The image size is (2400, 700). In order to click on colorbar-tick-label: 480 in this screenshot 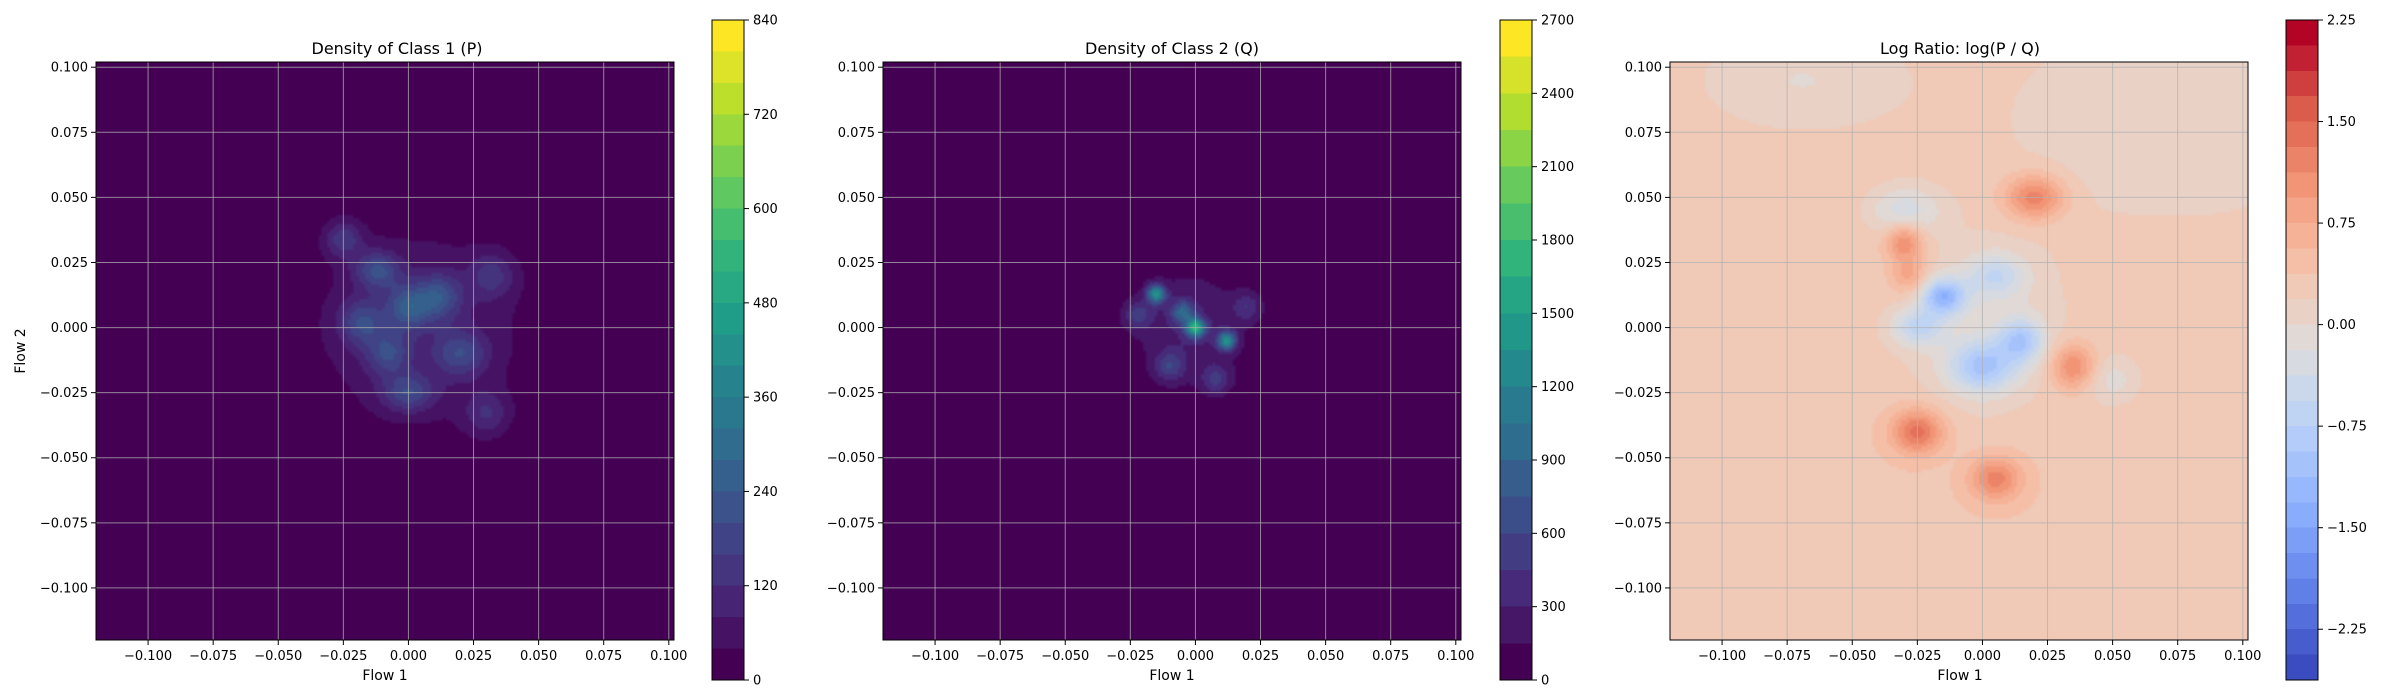, I will do `click(765, 303)`.